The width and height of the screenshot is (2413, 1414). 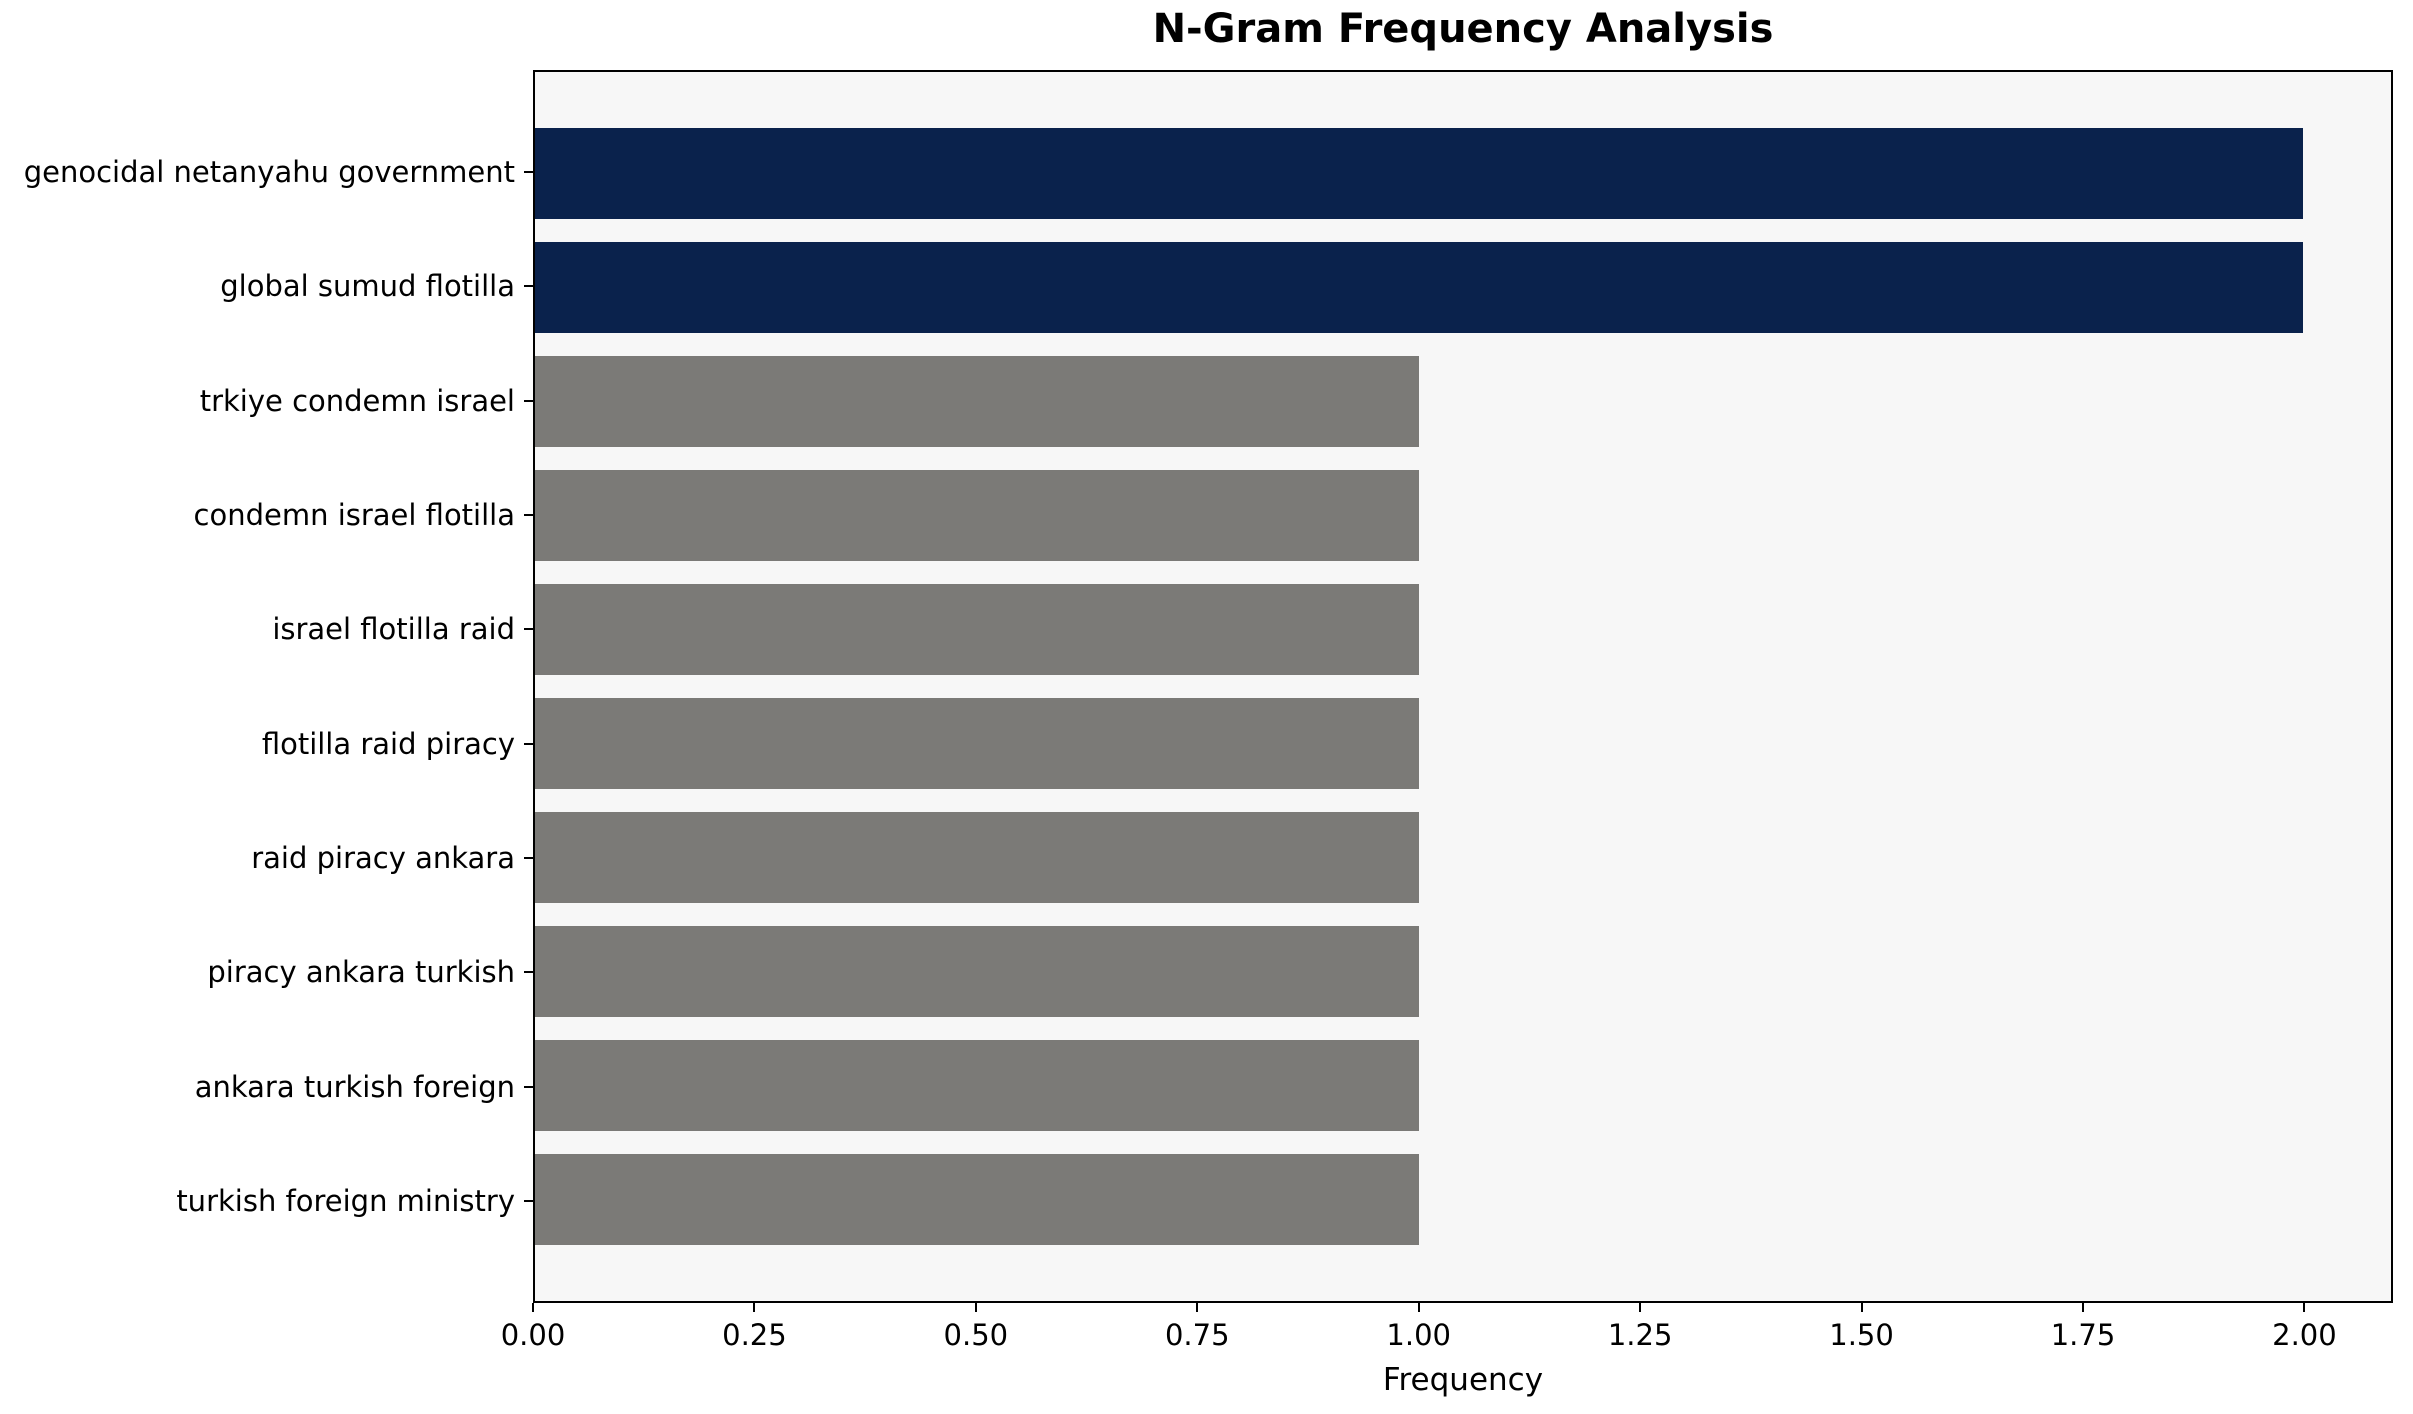 I want to click on x-axis-label: Frequency, so click(x=1463, y=1380).